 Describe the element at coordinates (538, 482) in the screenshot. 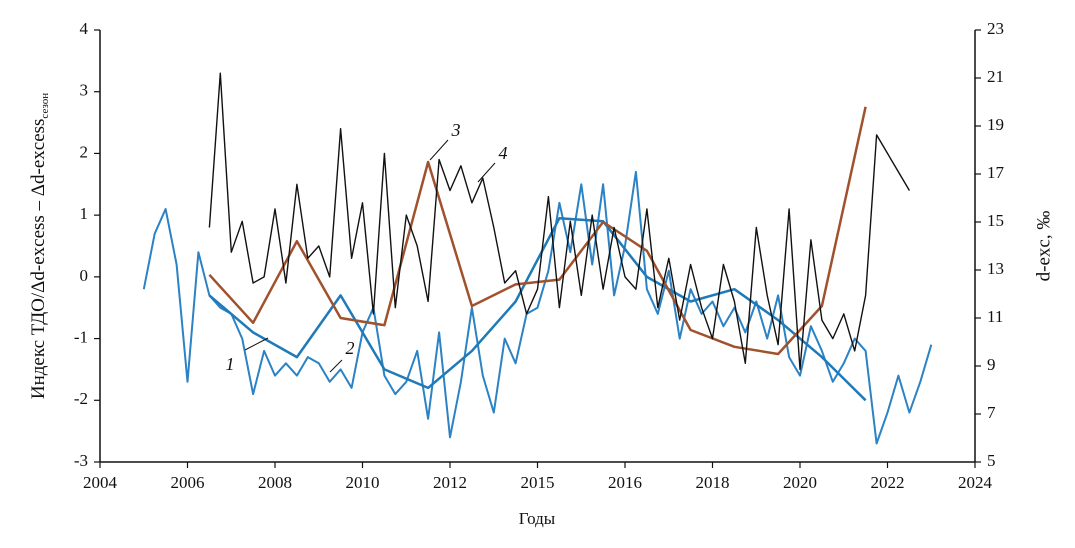

I see `x-tick-label: 2015` at that location.